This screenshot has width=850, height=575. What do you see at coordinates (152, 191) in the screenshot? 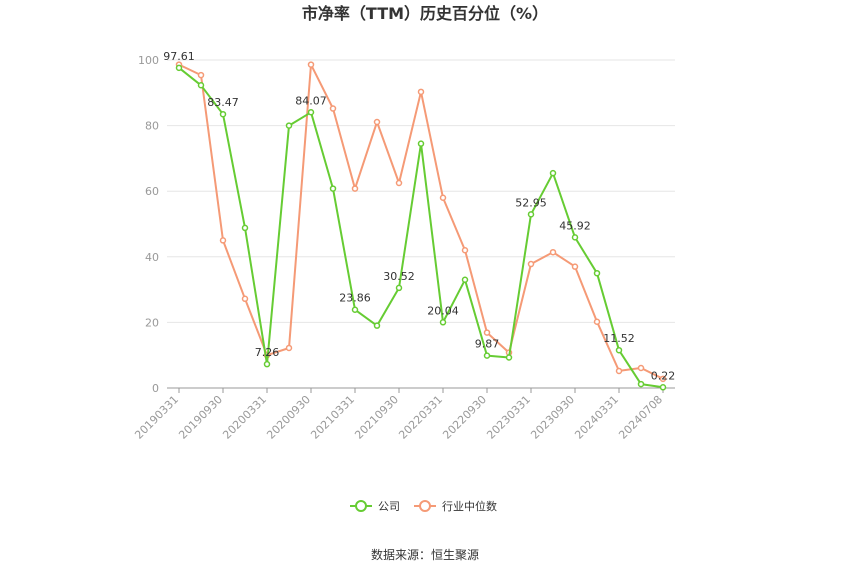
I see `y-tick-label: 60` at bounding box center [152, 191].